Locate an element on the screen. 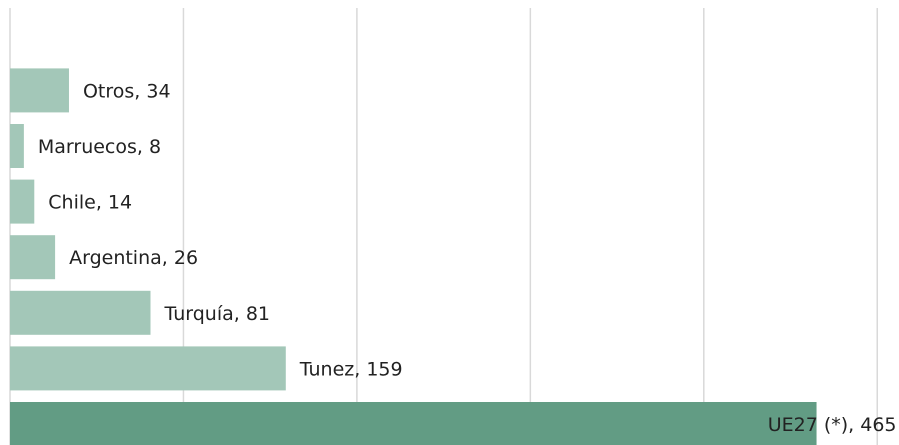  data-label: UE27 (*), 465 is located at coordinates (832, 425).